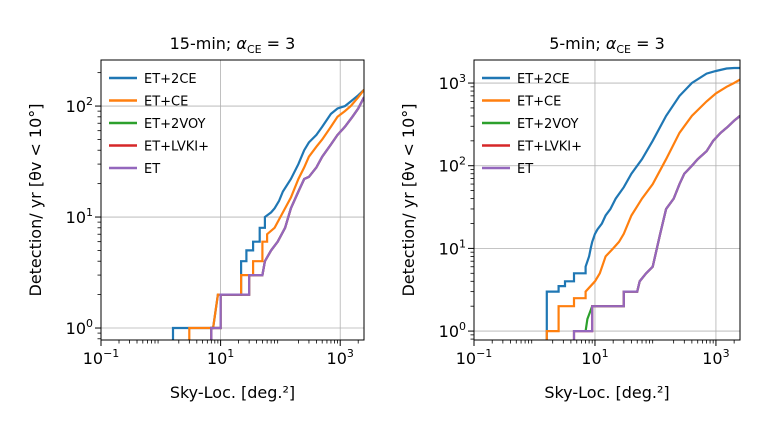 The width and height of the screenshot is (768, 437). What do you see at coordinates (452, 82) in the screenshot?
I see `y-tick-label: 10³` at bounding box center [452, 82].